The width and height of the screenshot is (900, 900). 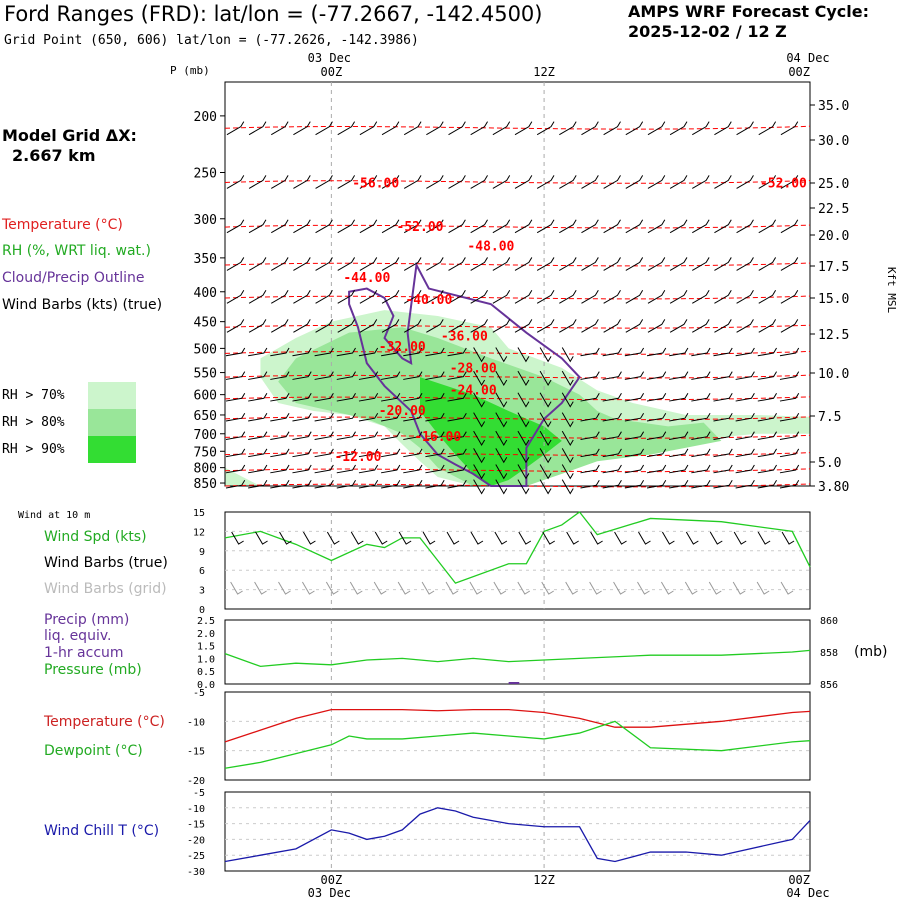 What do you see at coordinates (420, 227) in the screenshot?
I see `isotherm-label: -52.00` at bounding box center [420, 227].